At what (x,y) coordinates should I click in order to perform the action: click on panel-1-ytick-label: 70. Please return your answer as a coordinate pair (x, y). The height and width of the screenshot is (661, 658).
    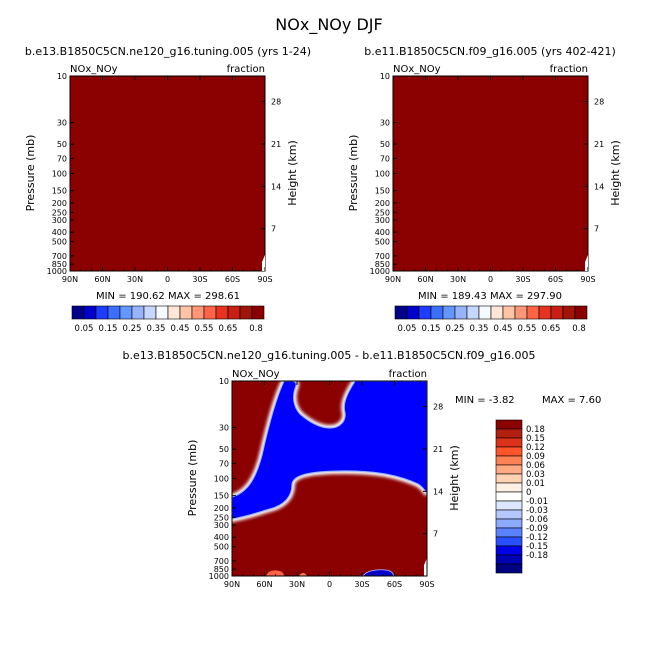
    Looking at the image, I should click on (62, 158).